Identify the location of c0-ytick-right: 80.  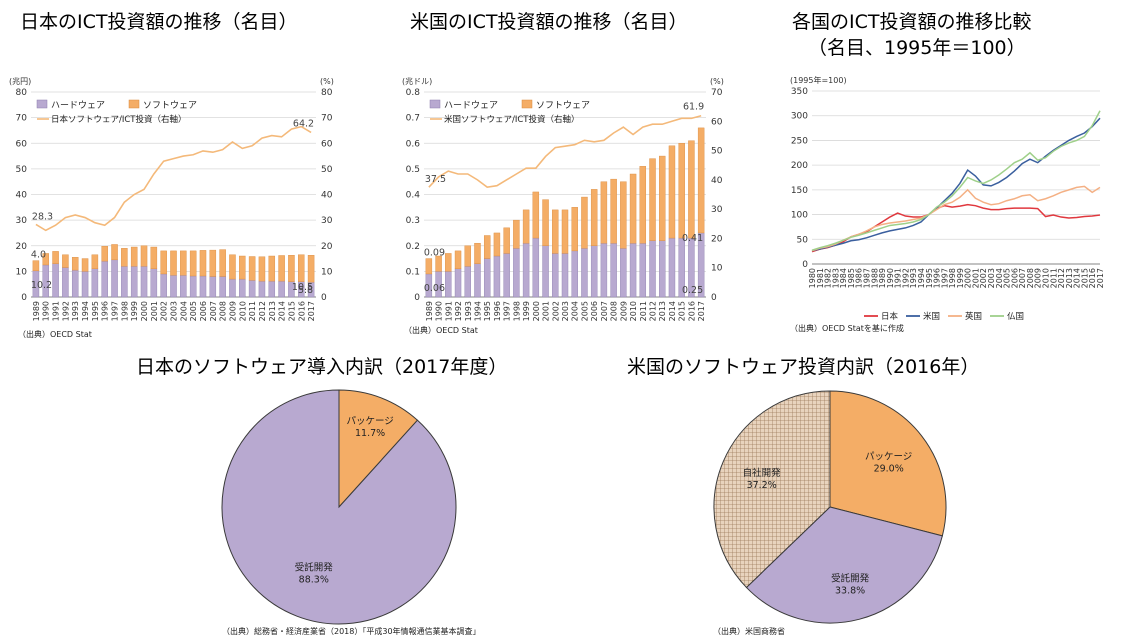
(327, 93).